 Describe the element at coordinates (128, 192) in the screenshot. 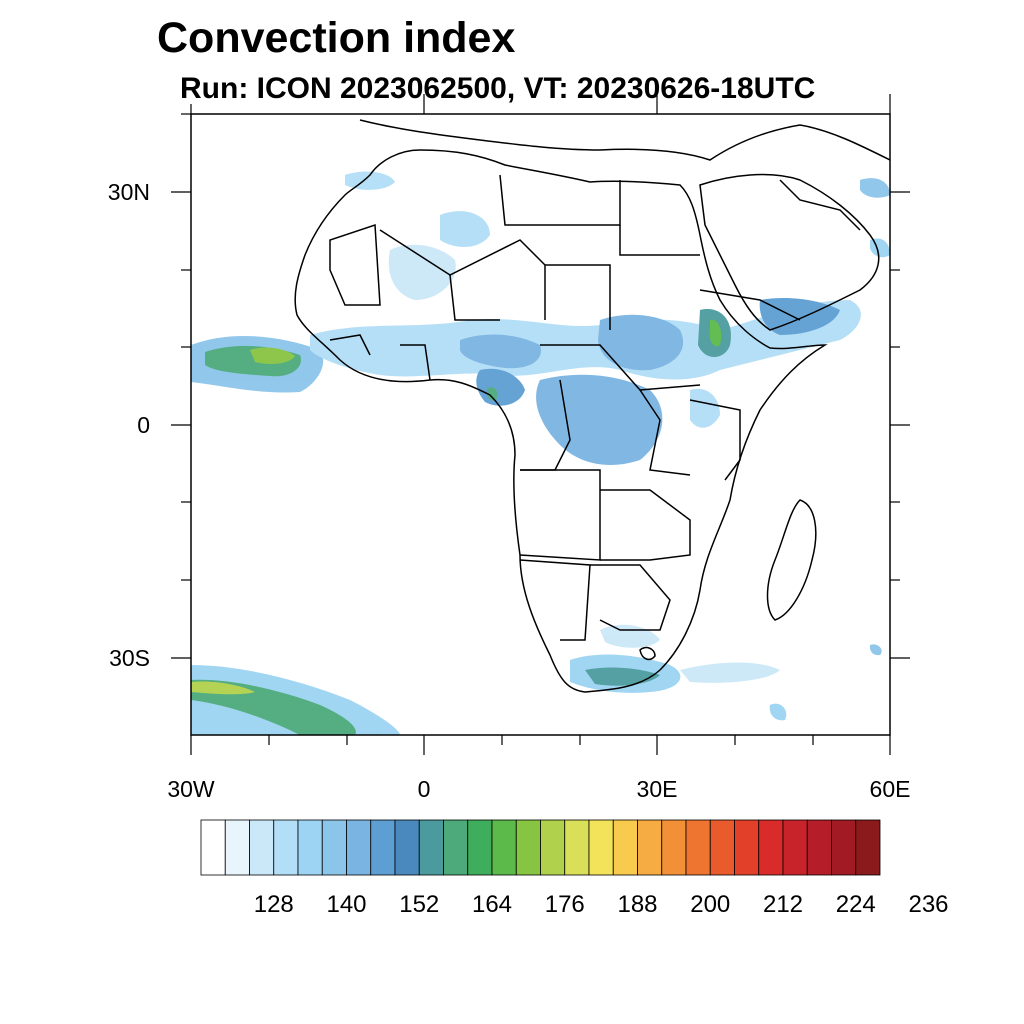

I see `lat-label-30n: 30N` at that location.